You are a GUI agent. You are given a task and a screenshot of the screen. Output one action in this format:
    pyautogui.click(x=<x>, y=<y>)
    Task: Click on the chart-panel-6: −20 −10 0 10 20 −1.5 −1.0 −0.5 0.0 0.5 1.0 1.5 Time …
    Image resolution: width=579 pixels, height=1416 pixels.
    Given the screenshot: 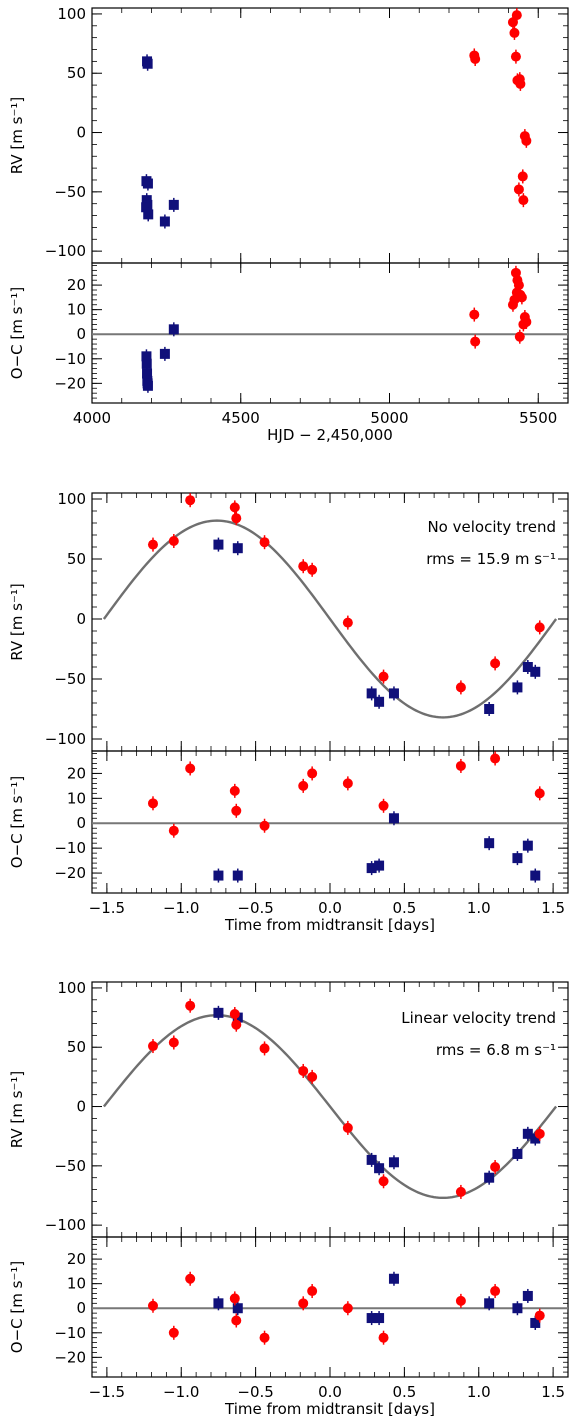 What is the action you would take?
    pyautogui.click(x=288, y=1326)
    